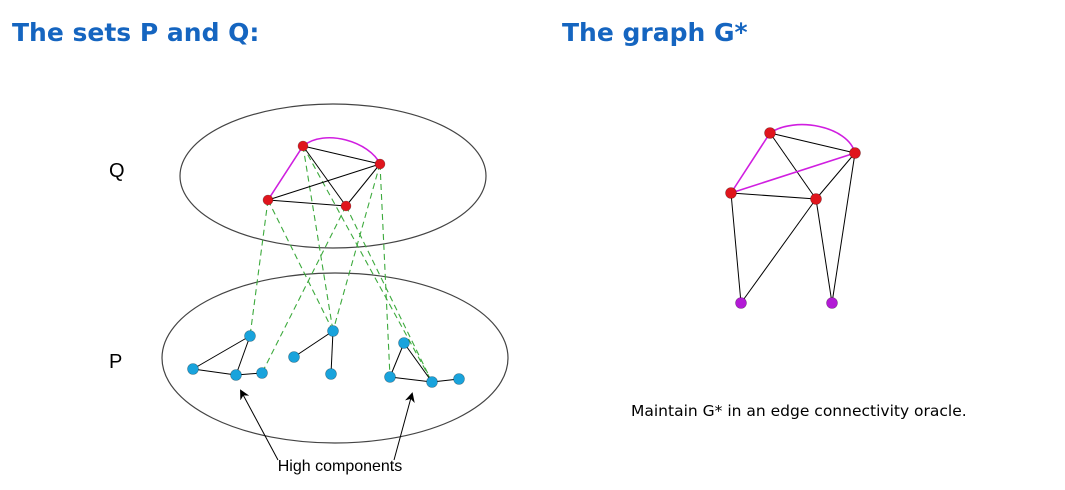  I want to click on magenta-edges, so click(324, 168).